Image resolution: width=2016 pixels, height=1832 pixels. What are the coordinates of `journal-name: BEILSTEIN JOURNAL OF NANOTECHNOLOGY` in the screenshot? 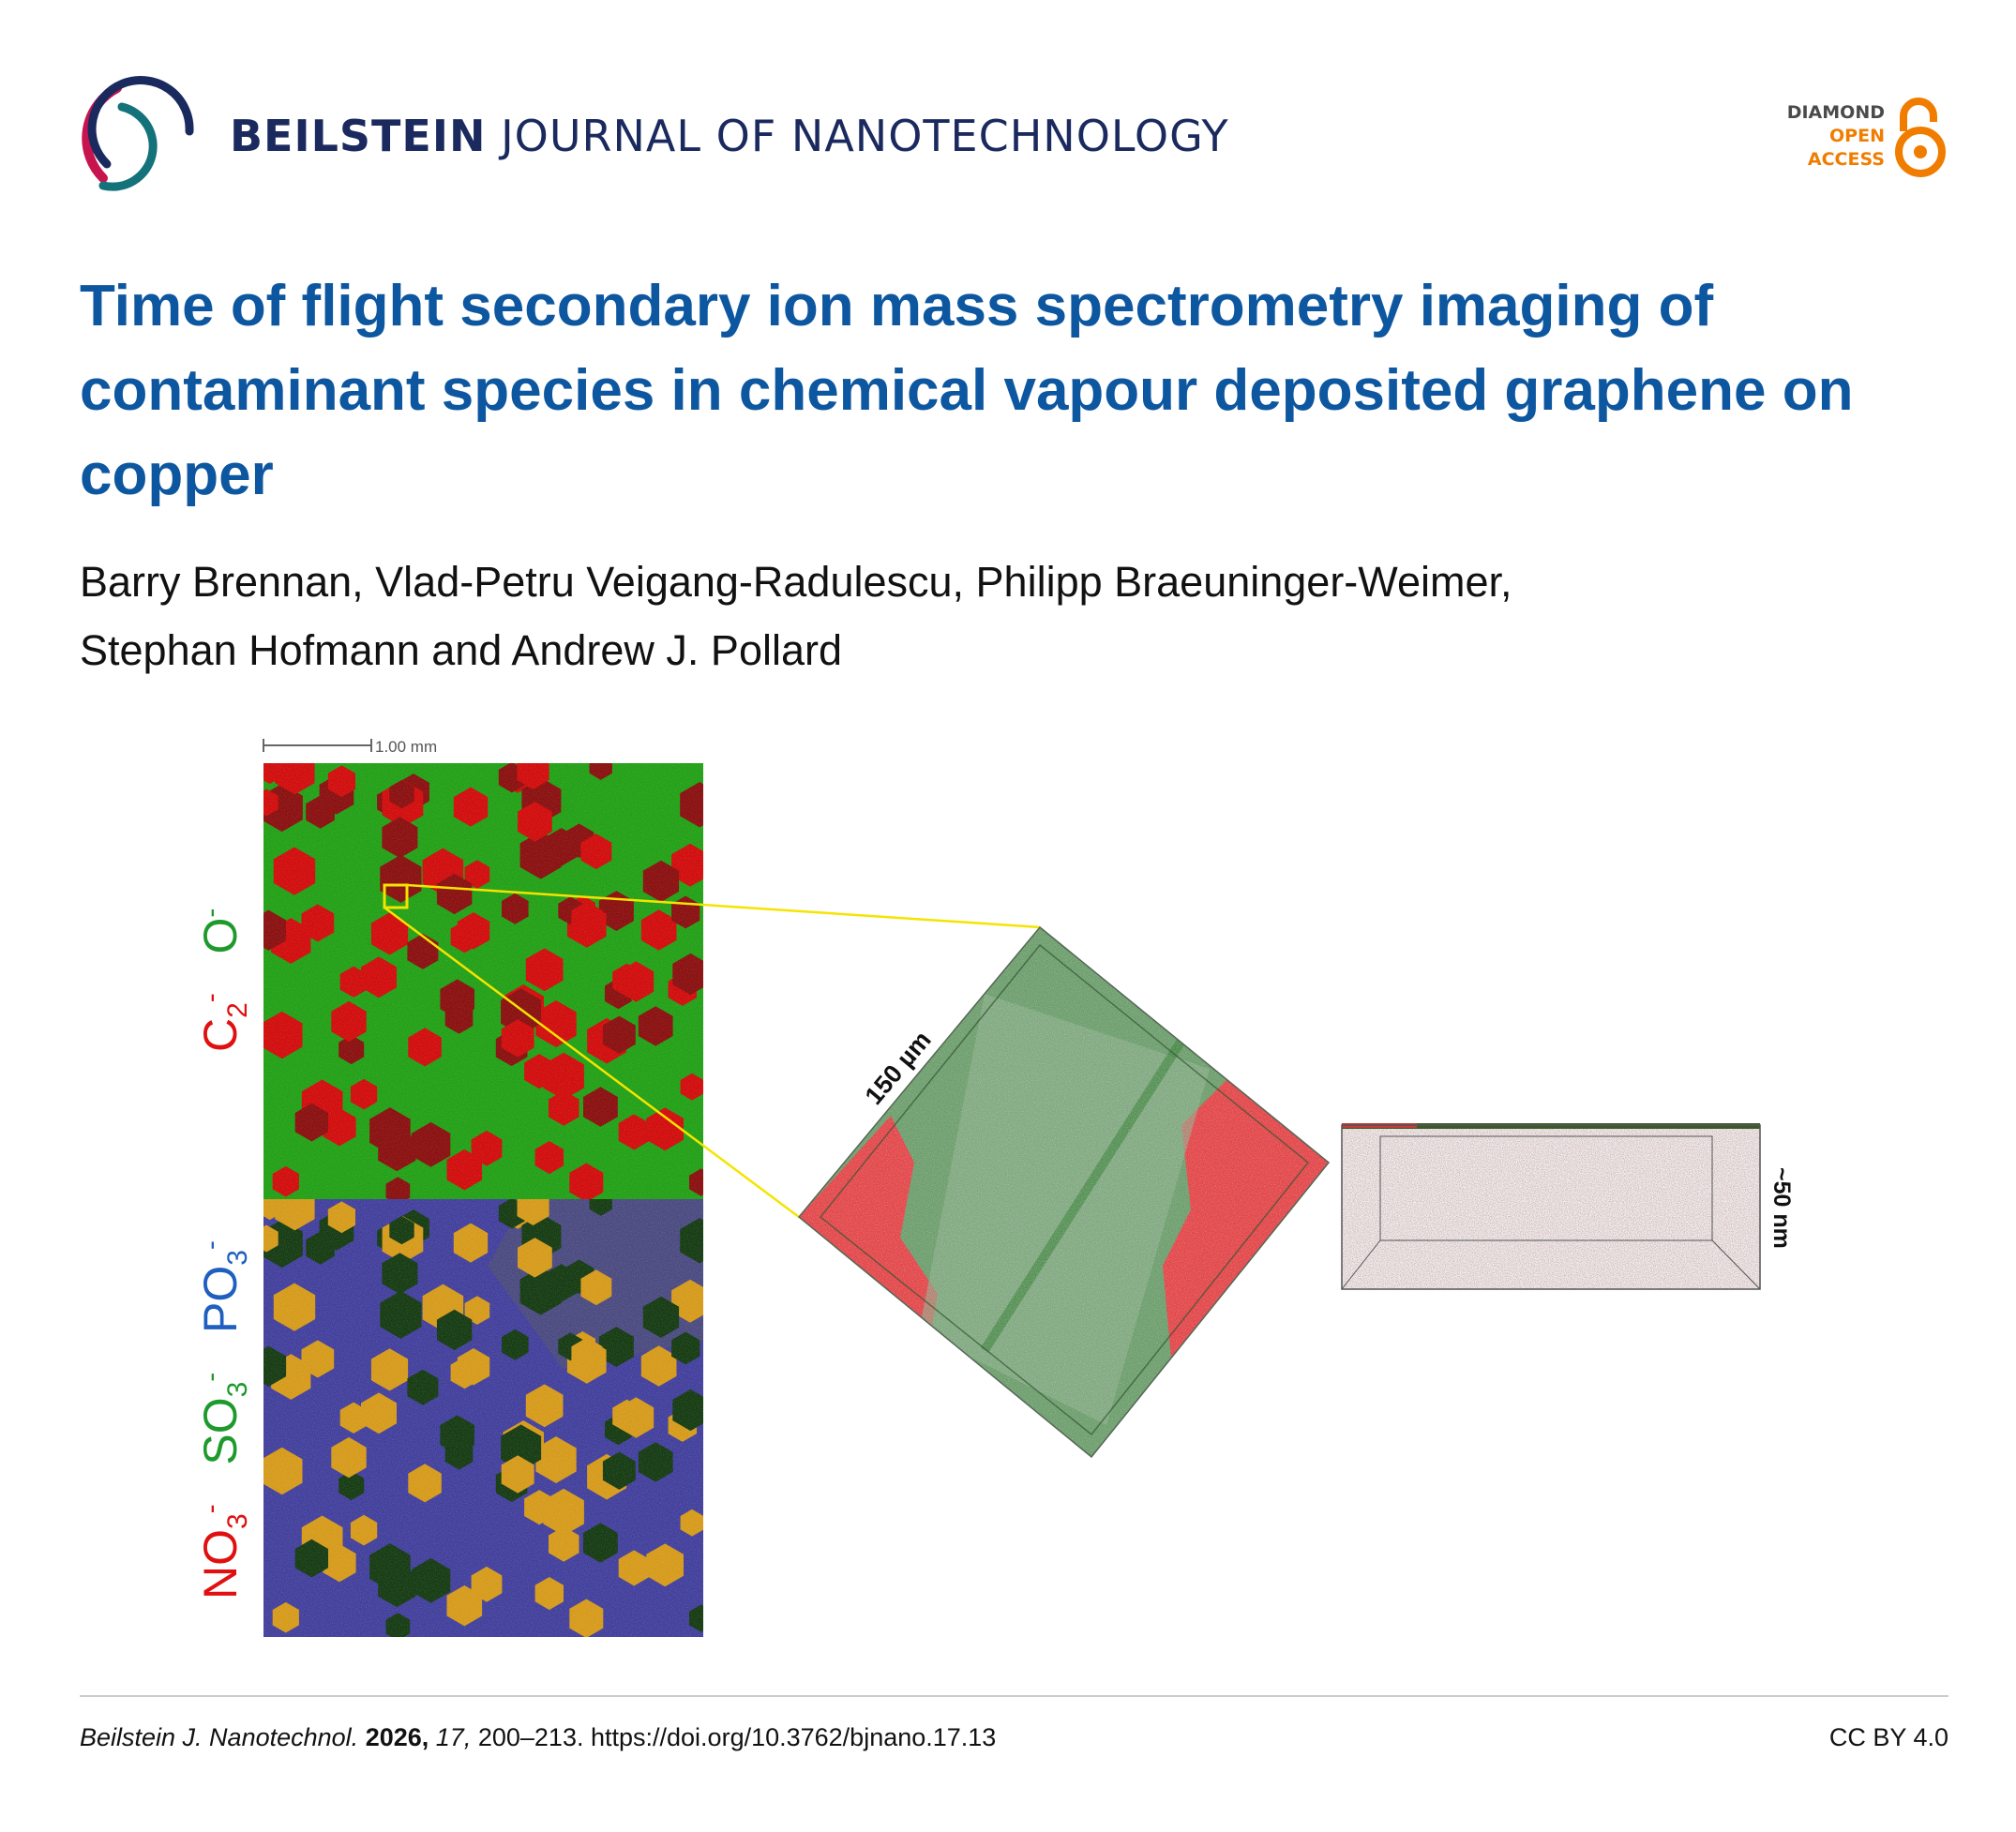 It's located at (729, 136).